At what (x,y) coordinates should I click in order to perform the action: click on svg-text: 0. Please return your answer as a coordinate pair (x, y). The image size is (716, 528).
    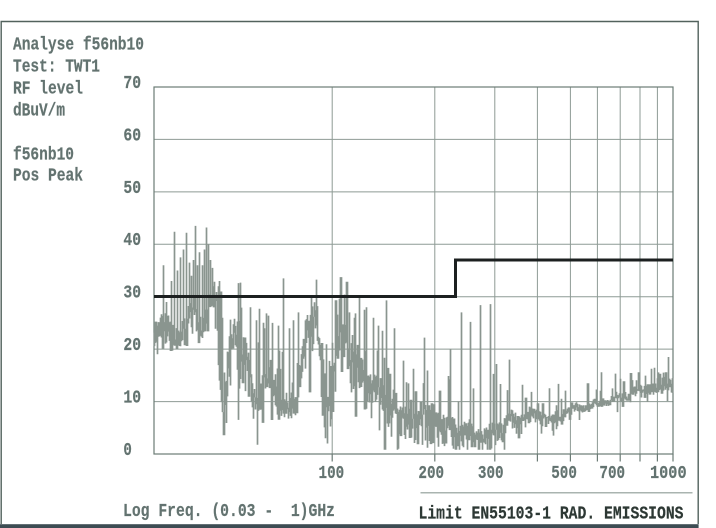
    Looking at the image, I should click on (127, 451).